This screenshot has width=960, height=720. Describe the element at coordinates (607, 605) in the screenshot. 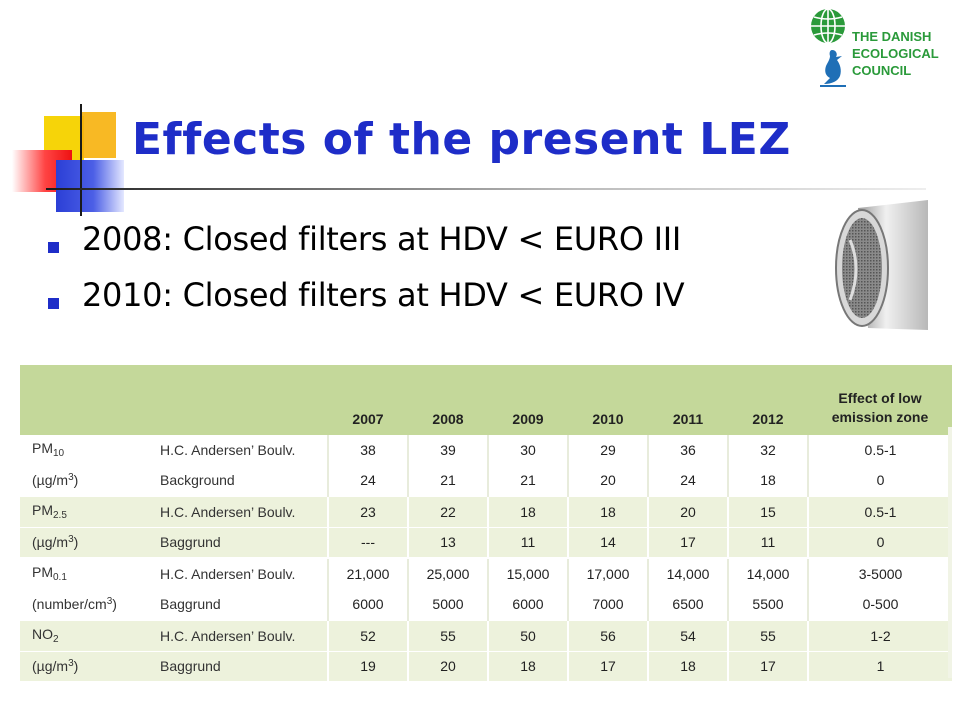

I see `value-cell: 7000` at that location.